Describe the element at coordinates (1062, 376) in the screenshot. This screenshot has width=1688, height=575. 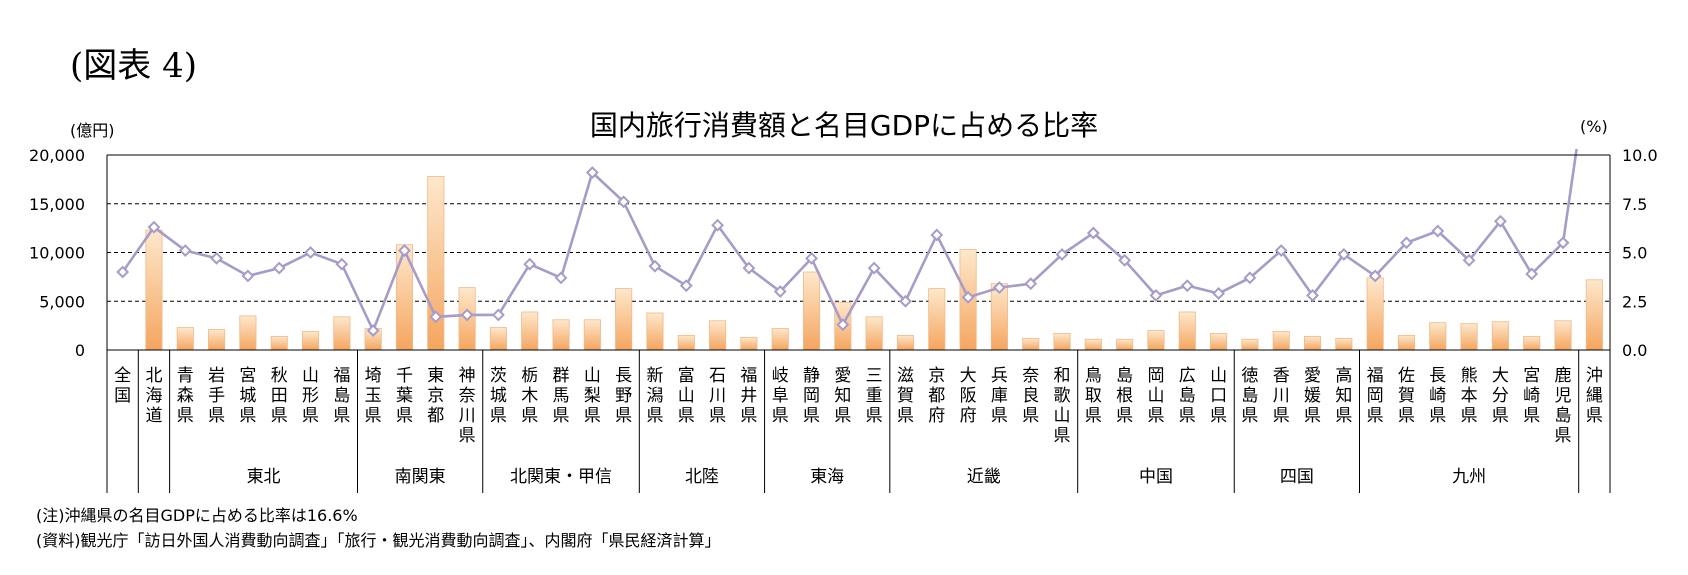
I see `category-label-char: 和` at that location.